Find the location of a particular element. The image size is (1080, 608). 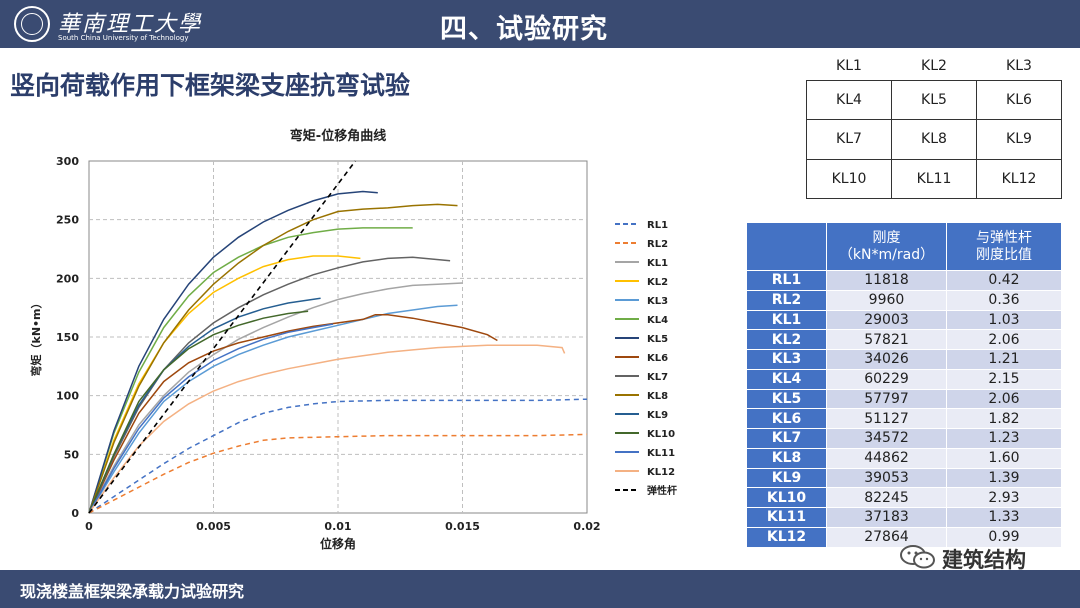

specimen-name: KL12 is located at coordinates (786, 537).